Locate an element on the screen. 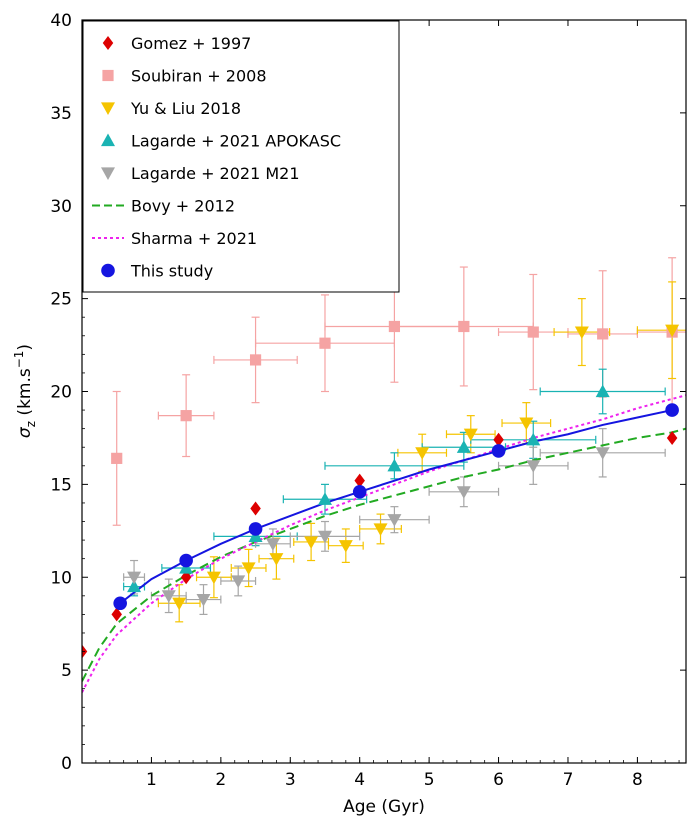 The width and height of the screenshot is (688, 823). legend-label: Sharma + 2021 is located at coordinates (194, 238).